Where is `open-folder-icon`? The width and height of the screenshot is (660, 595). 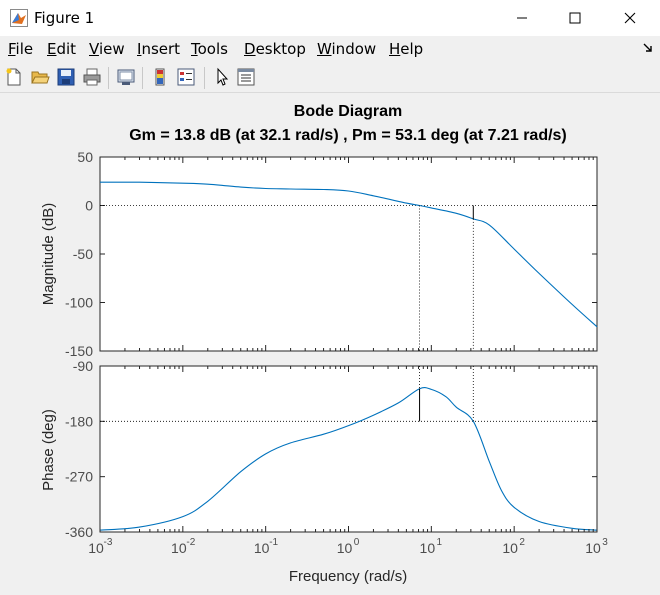
open-folder-icon is located at coordinates (40, 77).